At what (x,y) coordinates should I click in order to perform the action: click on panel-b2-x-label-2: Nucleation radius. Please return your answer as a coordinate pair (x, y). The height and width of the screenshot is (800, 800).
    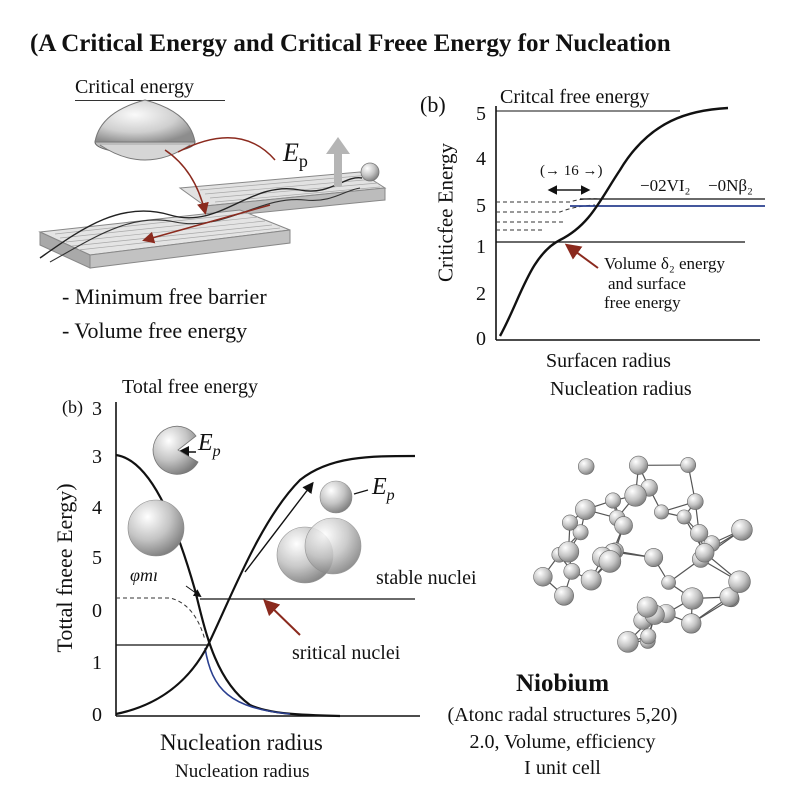
    Looking at the image, I should click on (242, 771).